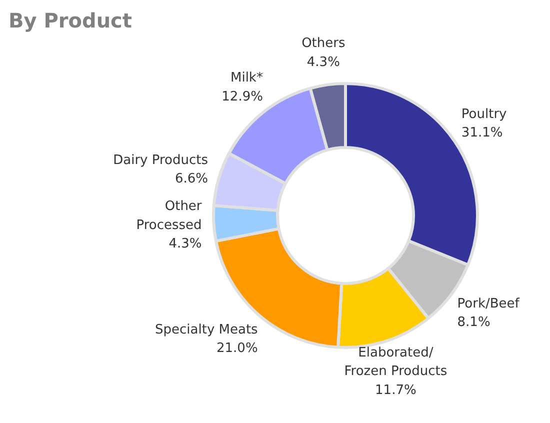 This screenshot has width=550, height=423. Describe the element at coordinates (206, 330) in the screenshot. I see `slice-label: Specialty Meats` at that location.